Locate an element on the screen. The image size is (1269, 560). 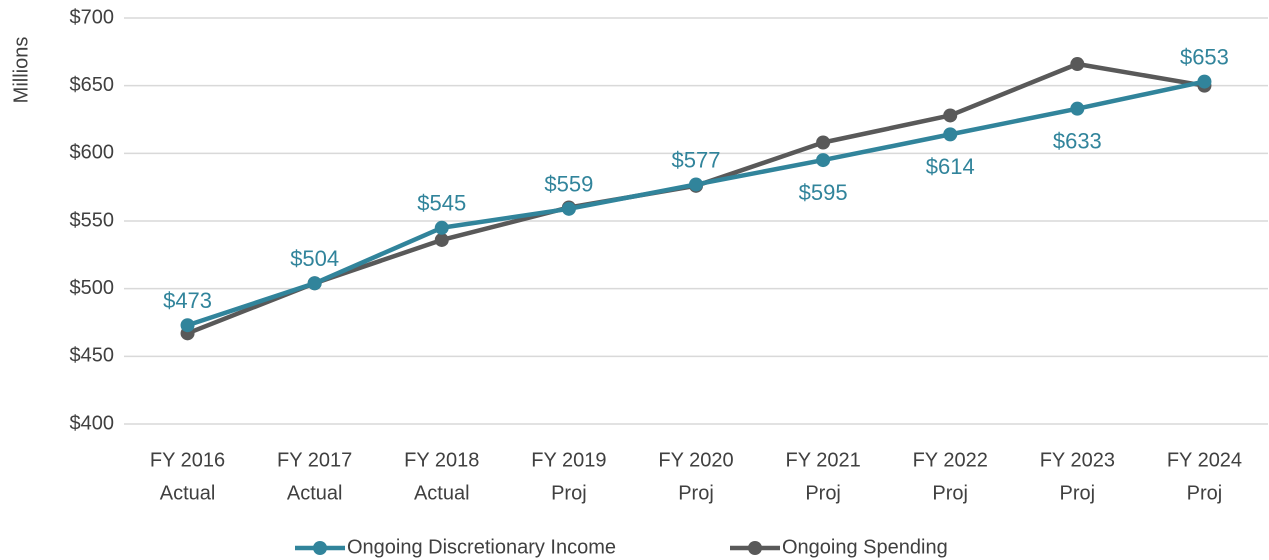
x-tick-label: FY 2021 is located at coordinates (822, 460).